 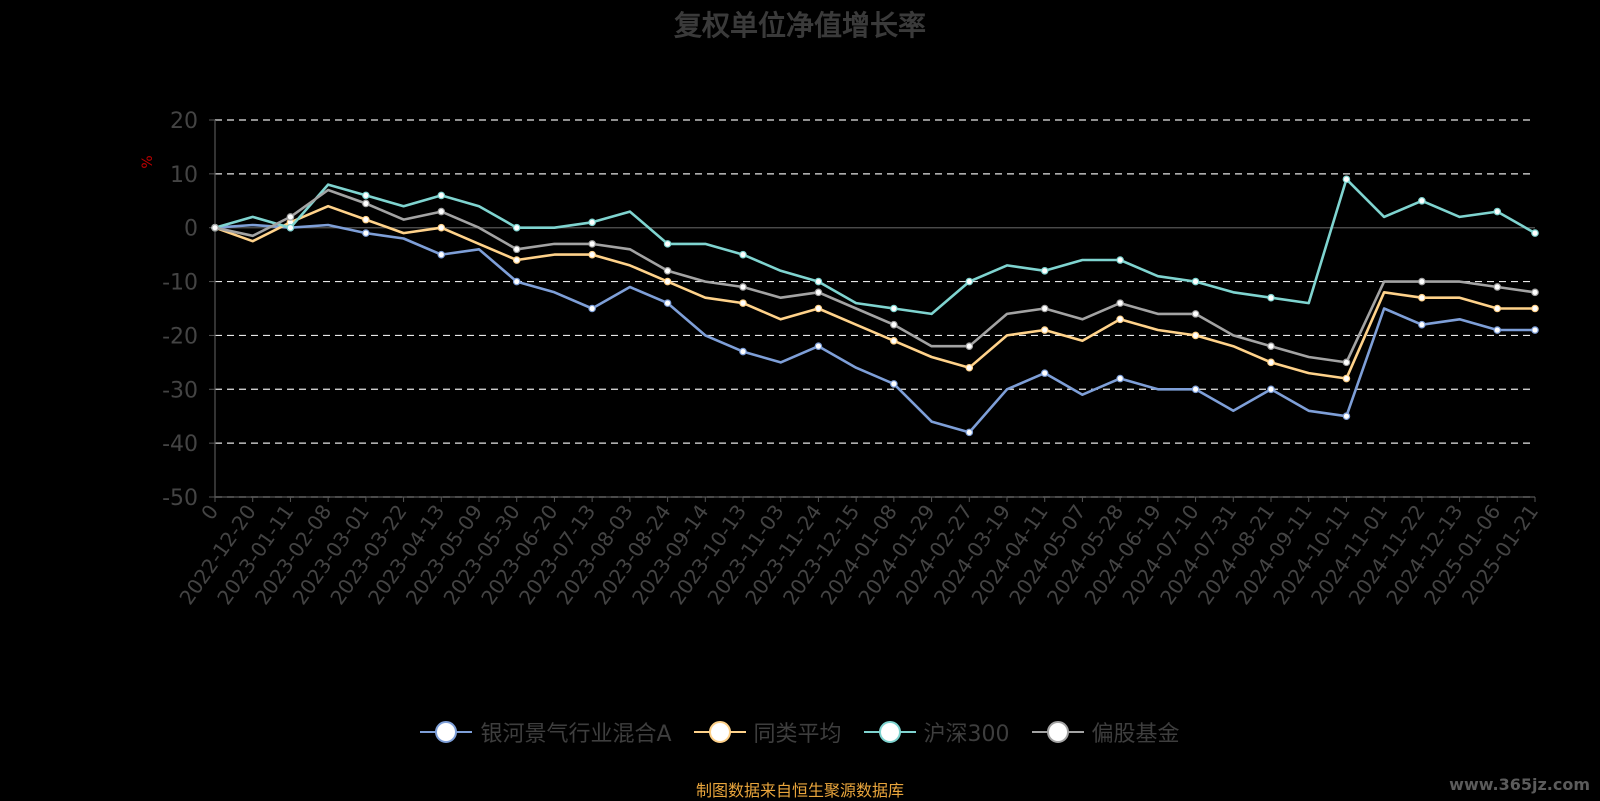 I want to click on legend-label: 偏股基金, so click(x=1135, y=734).